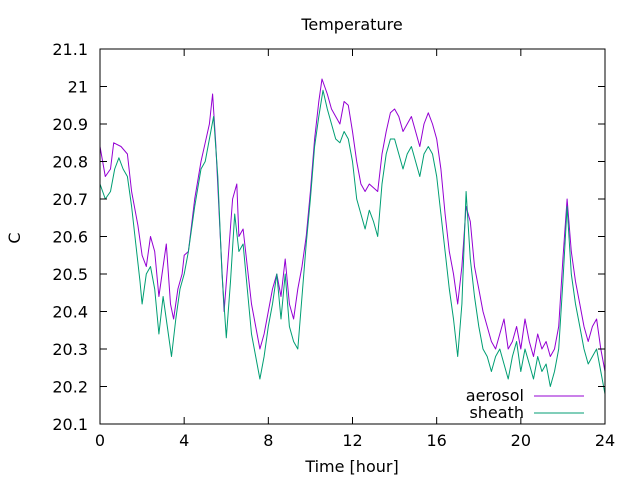 This screenshot has height=480, width=640. What do you see at coordinates (70, 237) in the screenshot?
I see `y-tick-label: 20.6` at bounding box center [70, 237].